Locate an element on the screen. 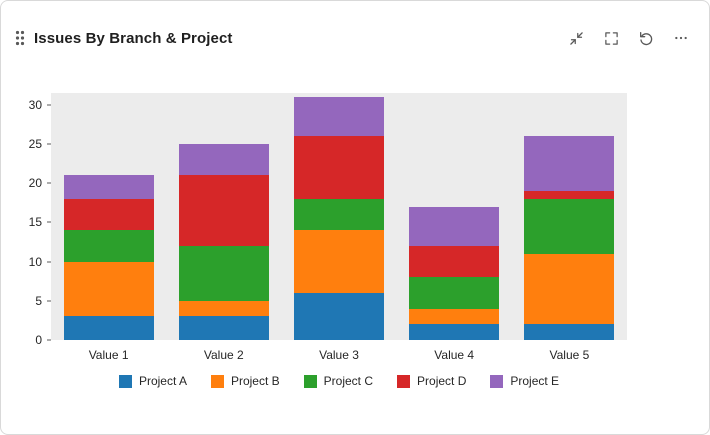 This screenshot has width=710, height=435. y-tick-label: 10 is located at coordinates (35, 261).